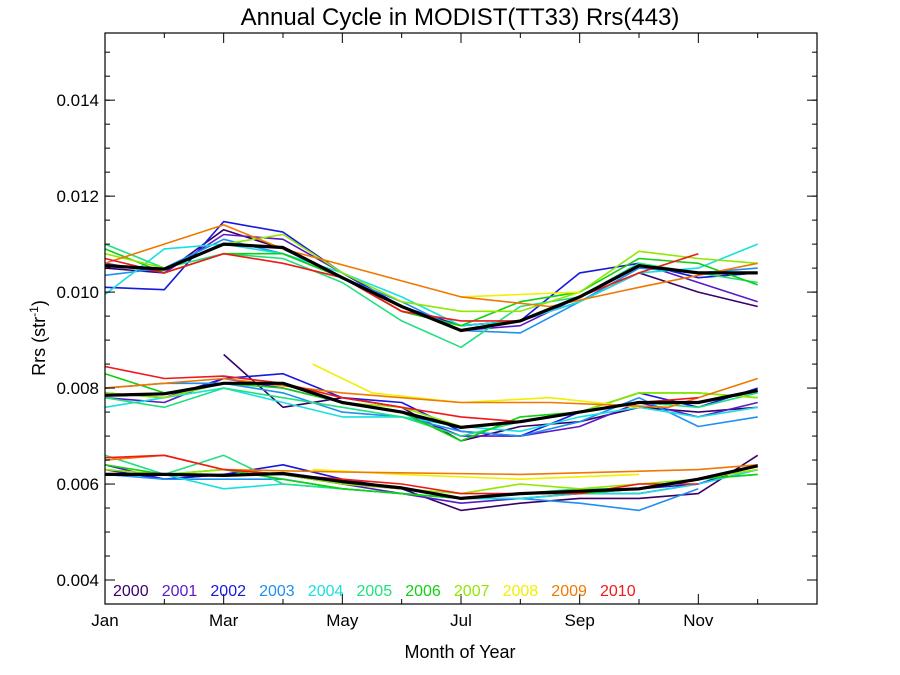 The image size is (900, 675). I want to click on series-line-2000, so click(490, 397).